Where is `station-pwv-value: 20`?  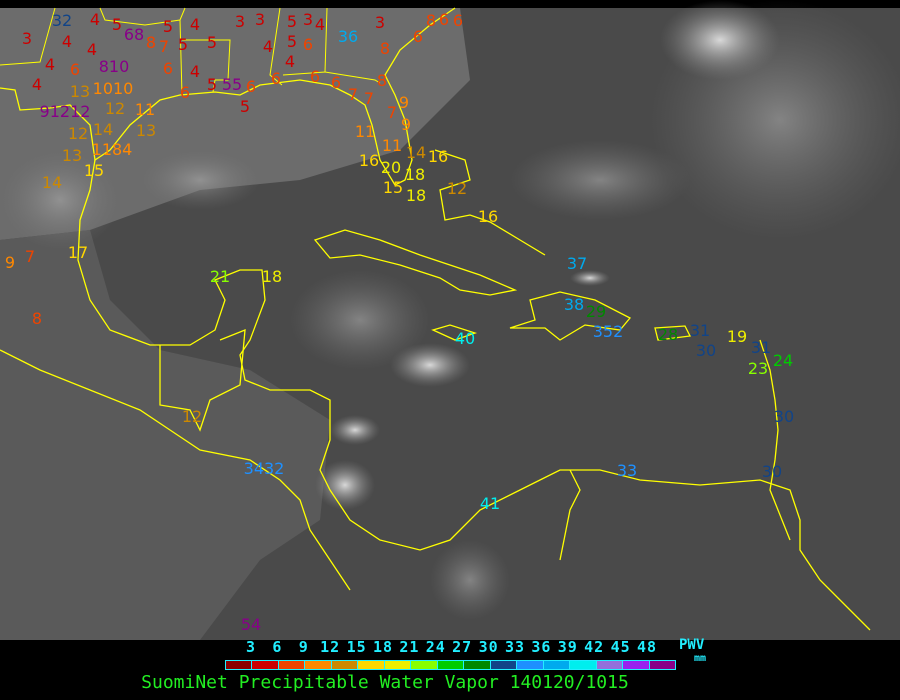 station-pwv-value: 20 is located at coordinates (391, 167).